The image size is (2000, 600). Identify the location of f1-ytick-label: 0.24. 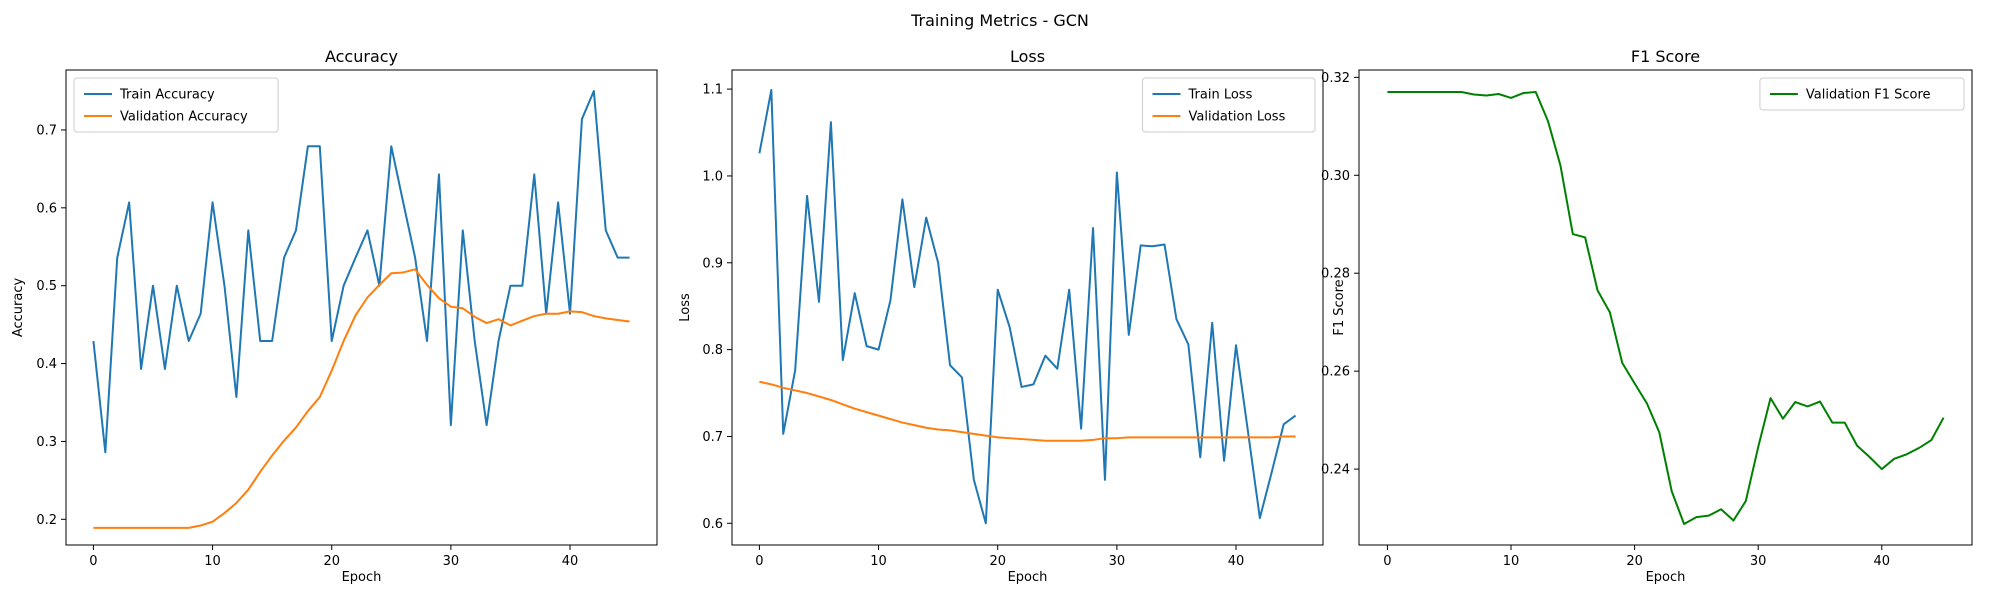
(1335, 470).